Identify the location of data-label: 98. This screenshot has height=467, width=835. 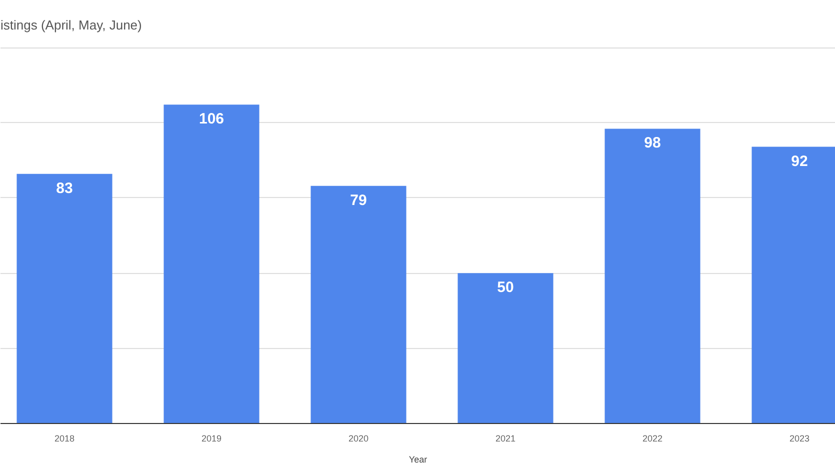
(652, 143).